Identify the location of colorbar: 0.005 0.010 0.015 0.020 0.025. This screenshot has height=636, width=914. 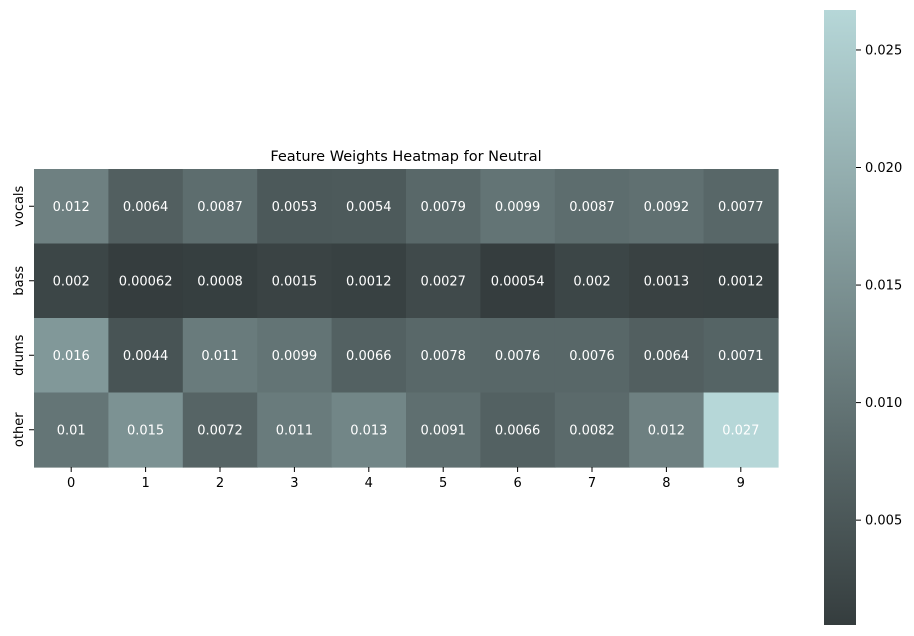
(863, 317).